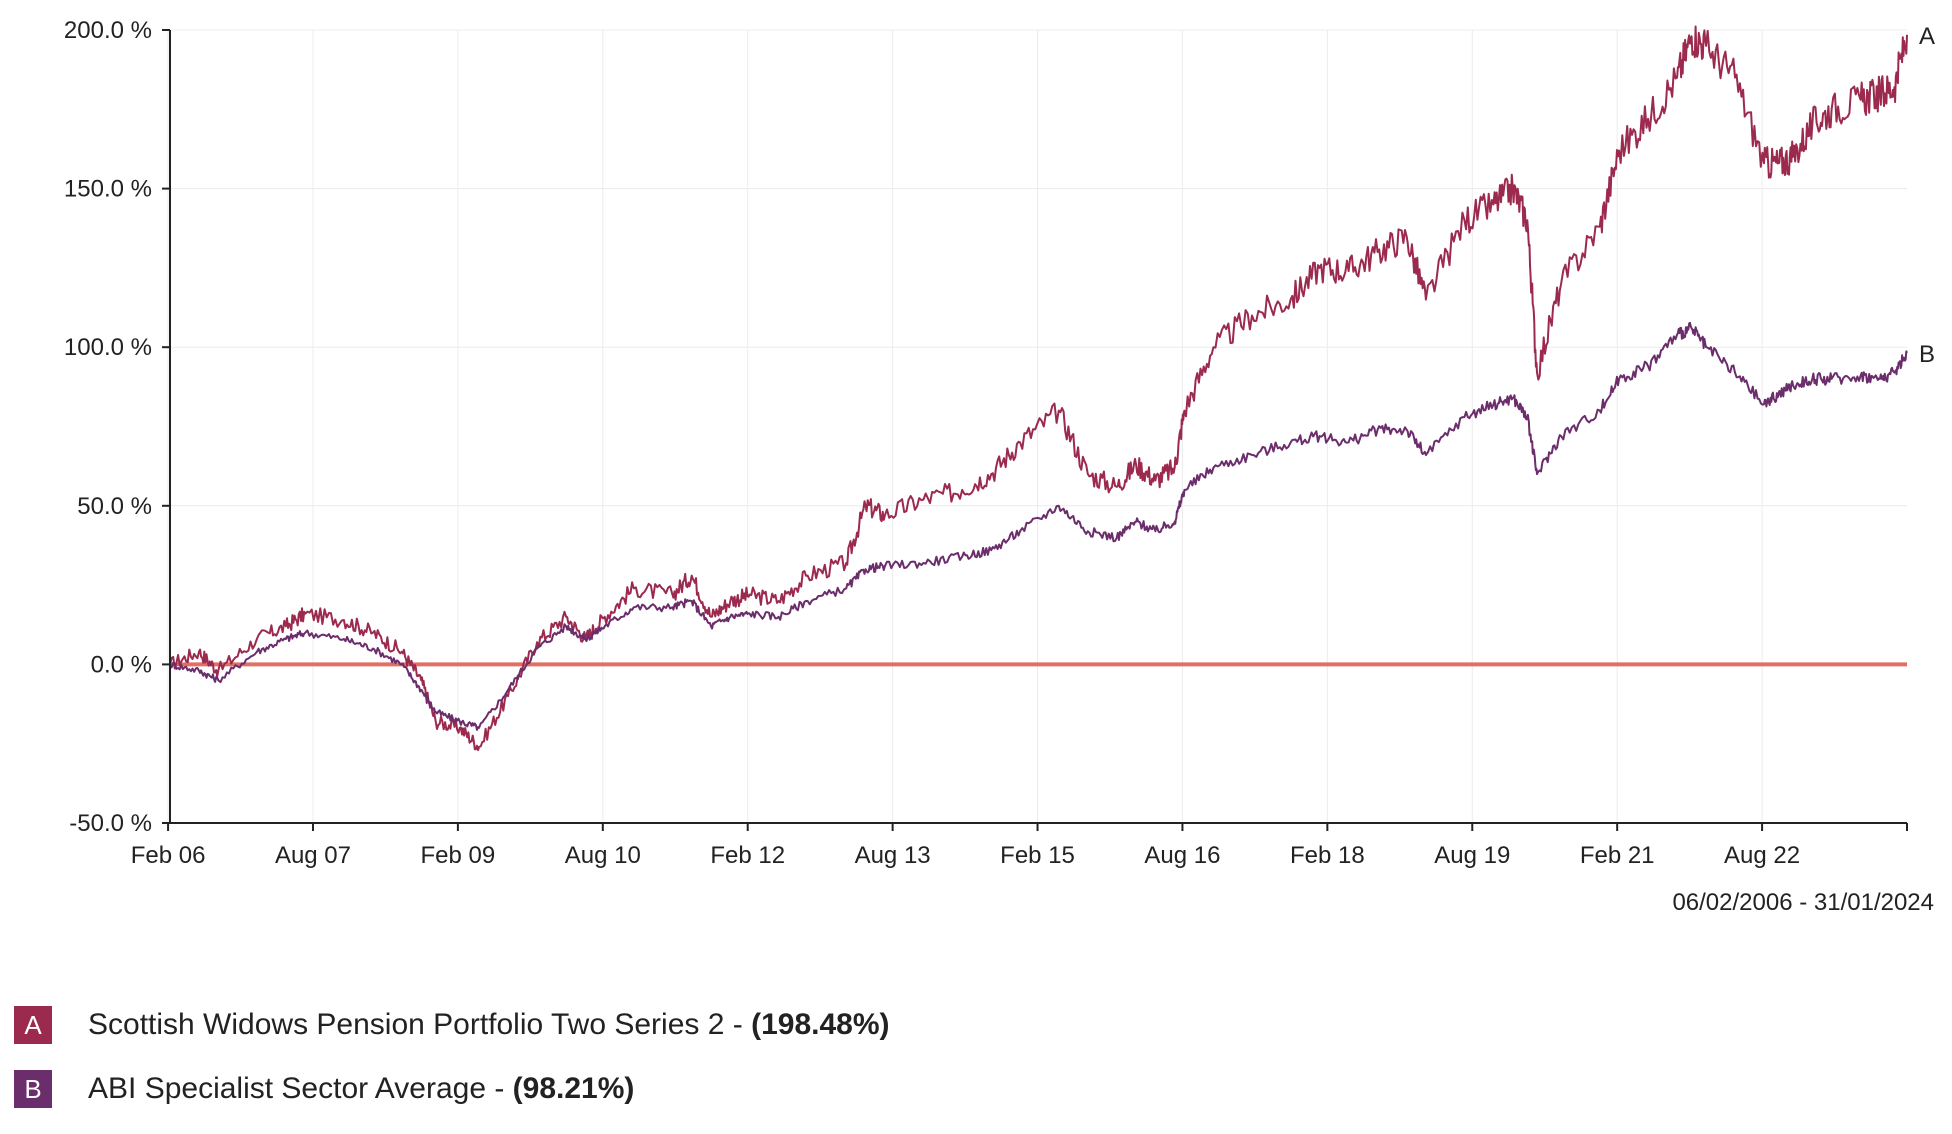  Describe the element at coordinates (1472, 855) in the screenshot. I see `x-tick-label-9: Aug 19` at that location.